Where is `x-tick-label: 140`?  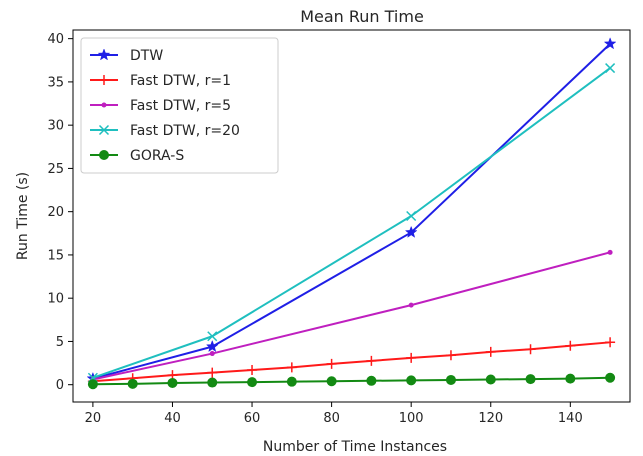 x-tick-label: 140 is located at coordinates (570, 418).